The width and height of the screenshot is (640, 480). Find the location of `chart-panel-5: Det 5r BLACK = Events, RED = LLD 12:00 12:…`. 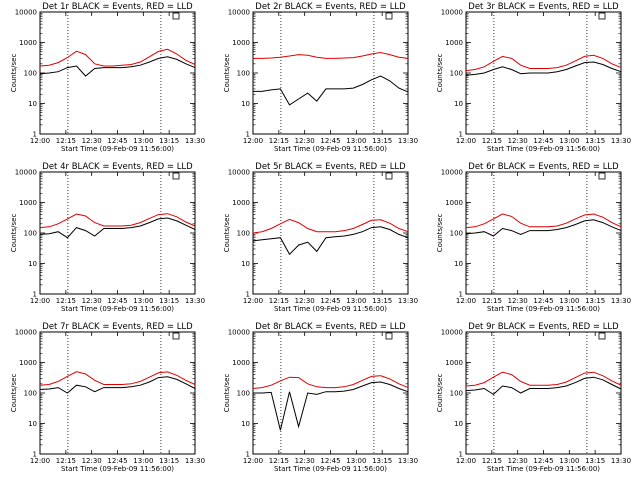

chart-panel-5: Det 5r BLACK = Events, RED = LLD 12:00 12:… is located at coordinates (320, 237).